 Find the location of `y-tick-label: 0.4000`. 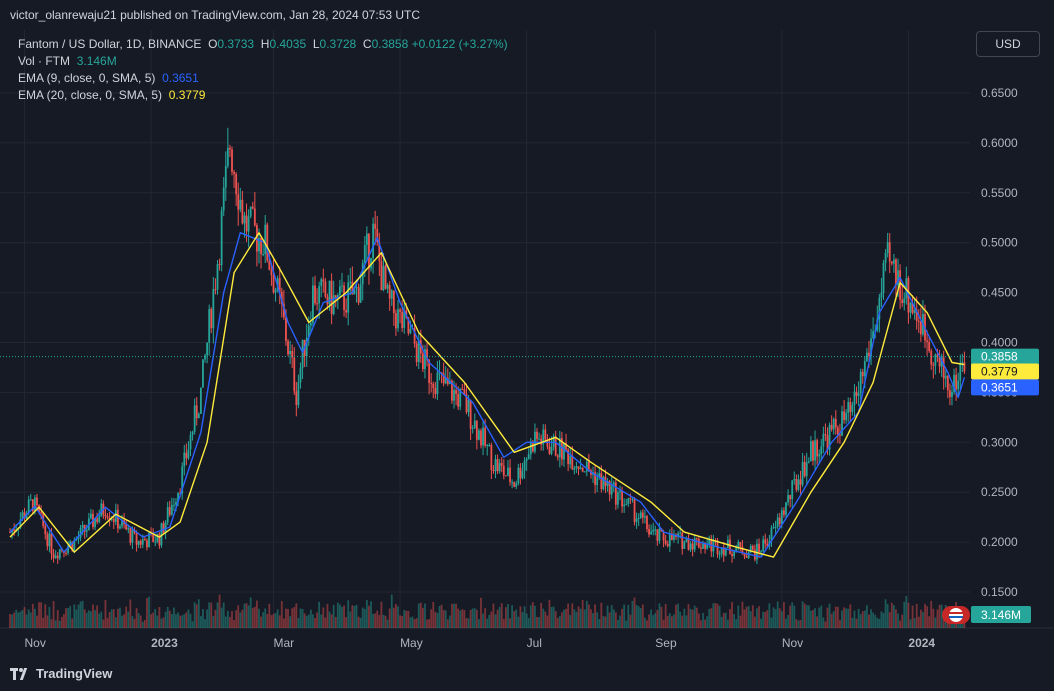

y-tick-label: 0.4000 is located at coordinates (999, 343).